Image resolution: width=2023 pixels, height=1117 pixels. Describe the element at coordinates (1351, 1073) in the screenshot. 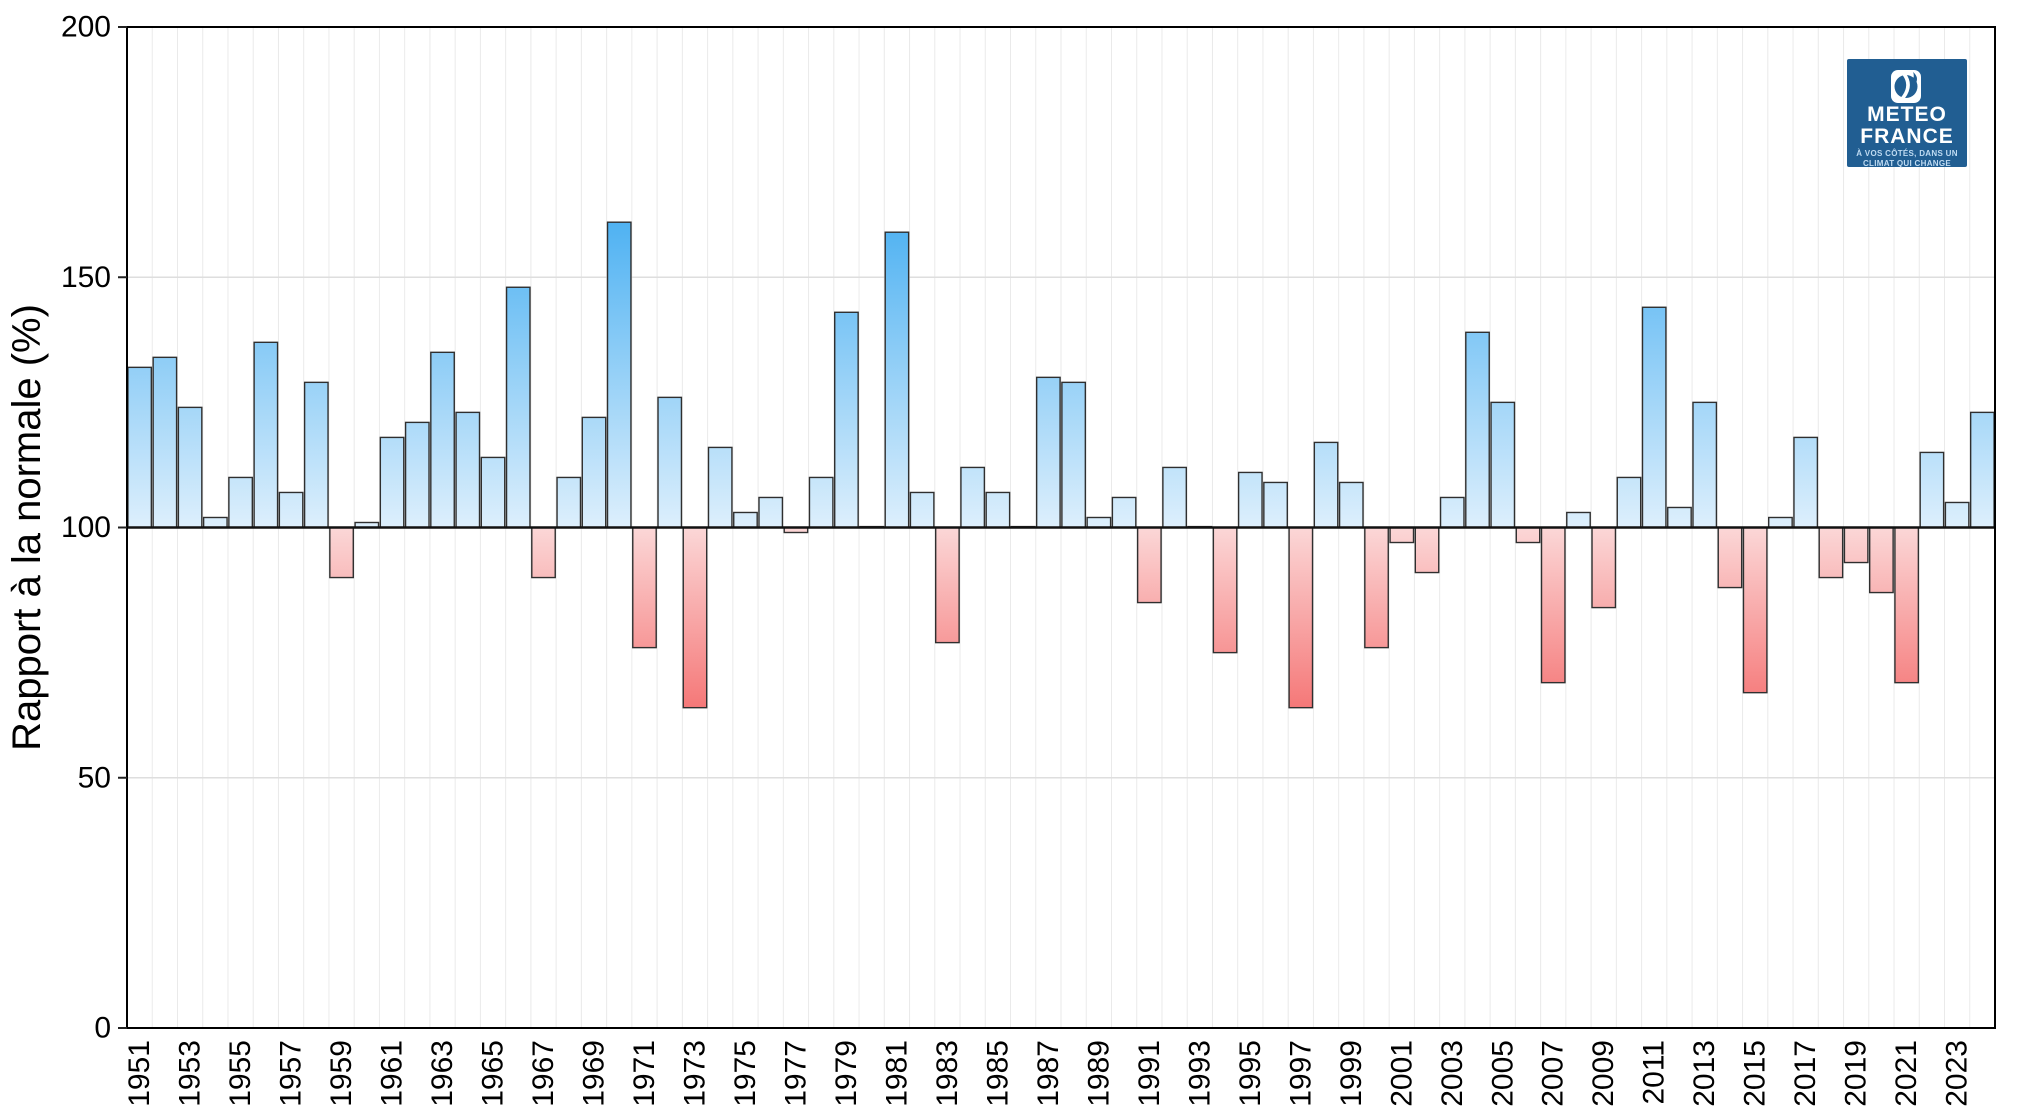

I see `x-tick-label-1999: 1999` at that location.